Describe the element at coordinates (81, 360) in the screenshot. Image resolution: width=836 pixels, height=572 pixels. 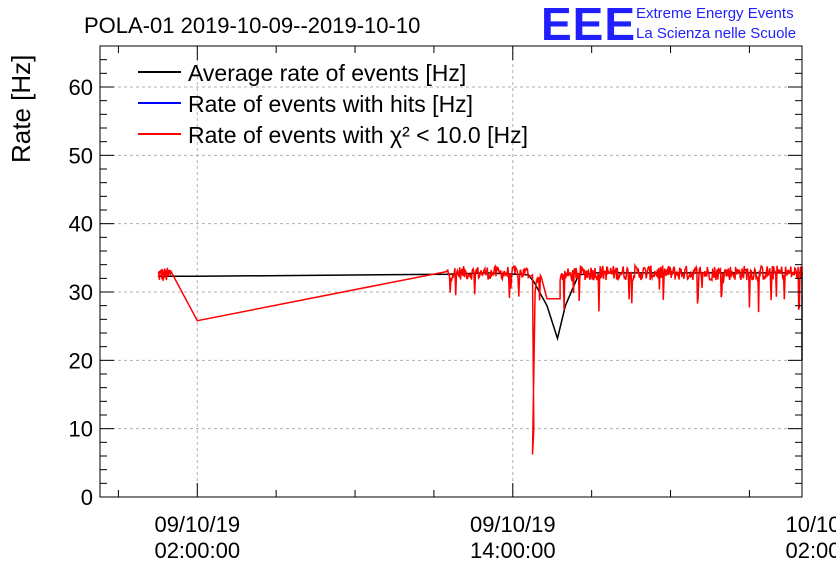
I see `y-tick-label: 20` at that location.